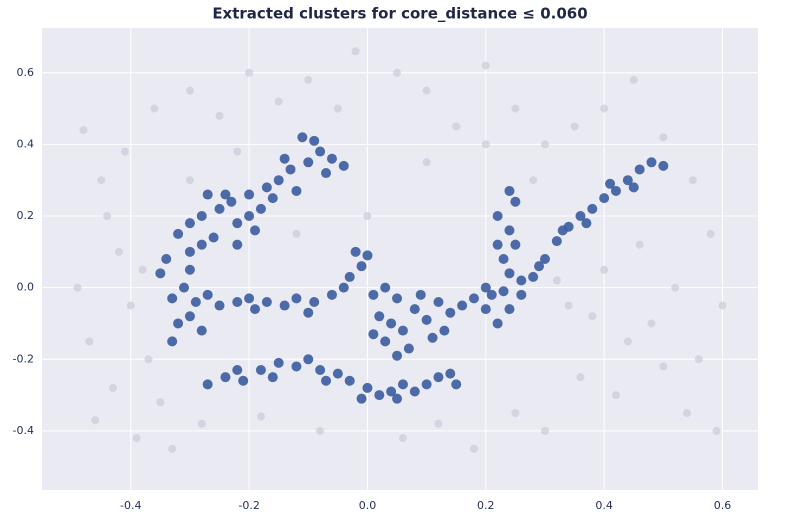 The image size is (806, 521). I want to click on y-tick-label: 0.0, so click(26, 287).